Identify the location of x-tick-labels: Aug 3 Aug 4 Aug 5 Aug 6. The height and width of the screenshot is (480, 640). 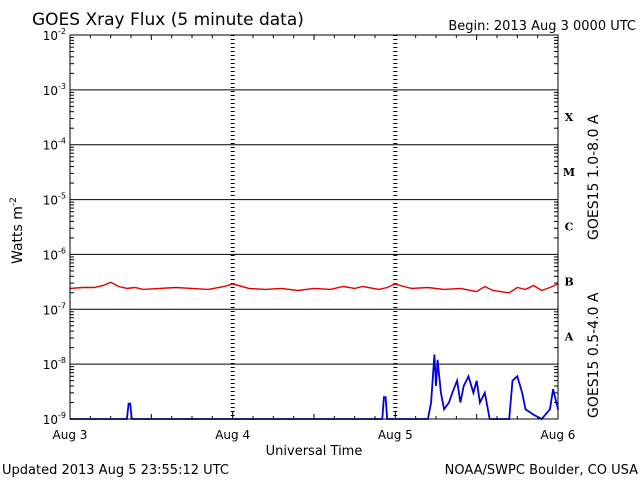
(314, 435).